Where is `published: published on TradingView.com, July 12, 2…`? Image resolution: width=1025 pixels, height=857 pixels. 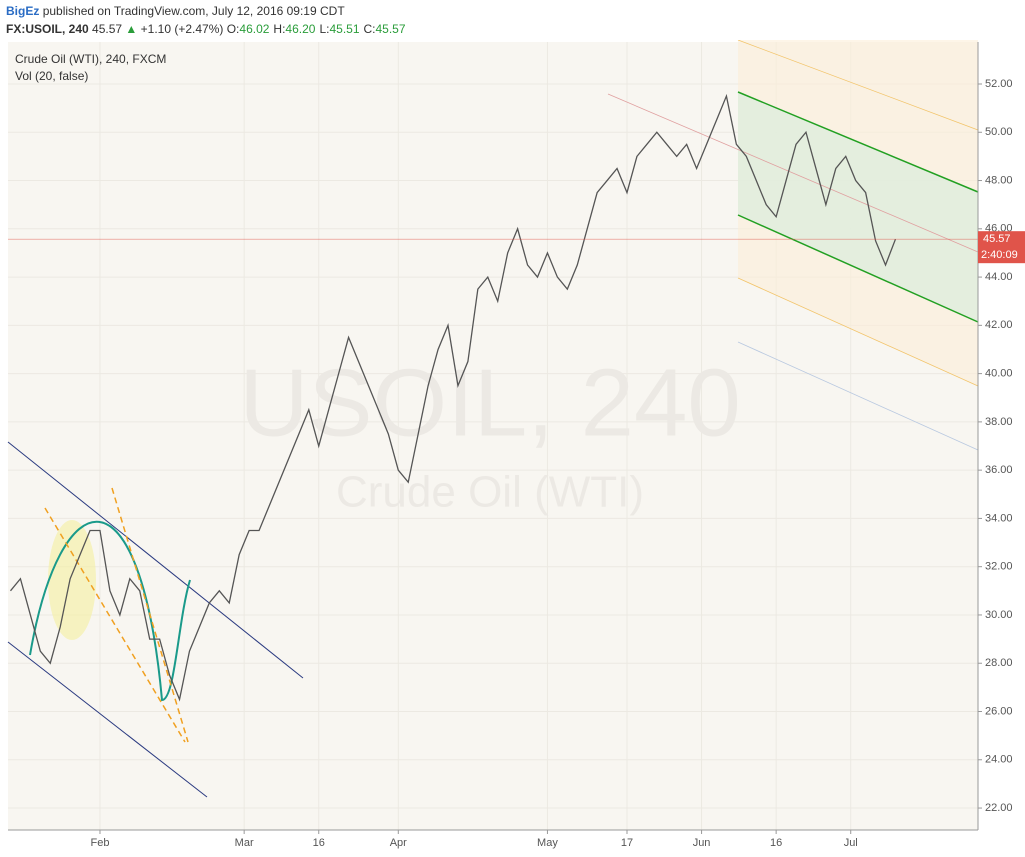 published: published on TradingView.com, July 12, 2… is located at coordinates (193, 11).